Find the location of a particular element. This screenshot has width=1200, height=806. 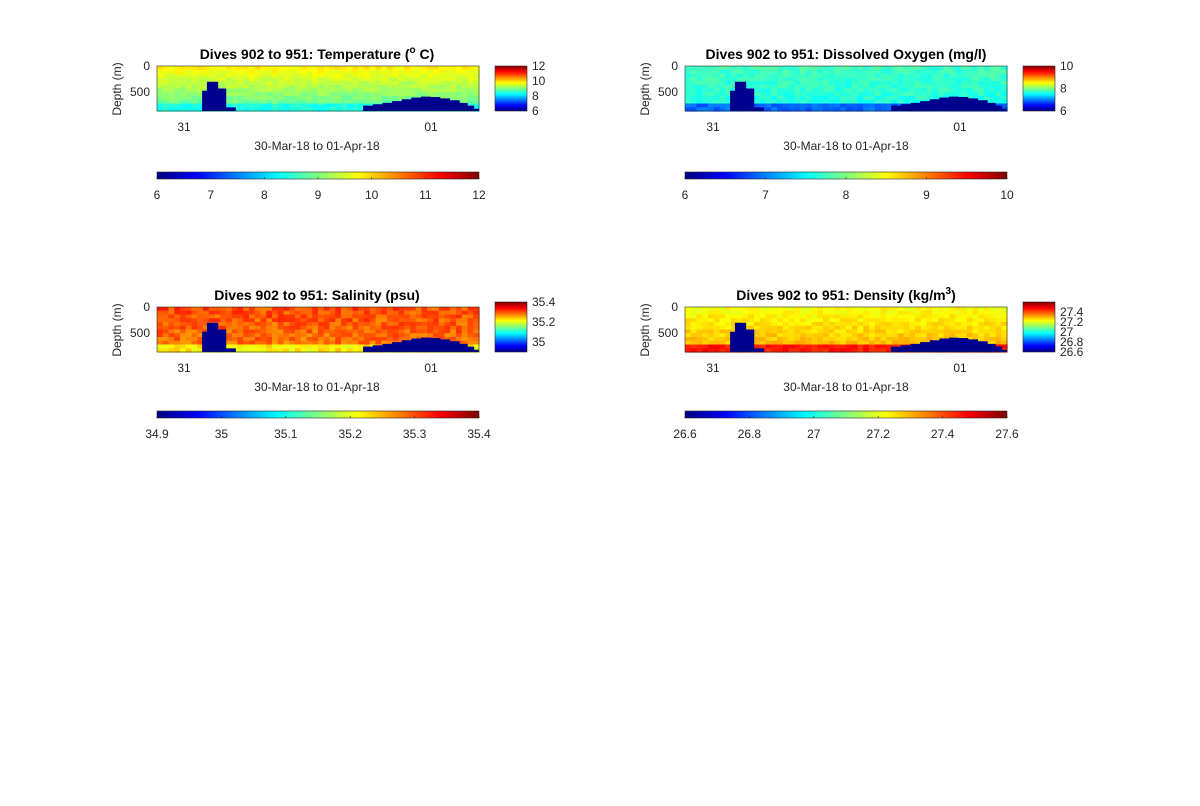

colorbar-tick-label: 35.3 is located at coordinates (415, 434).